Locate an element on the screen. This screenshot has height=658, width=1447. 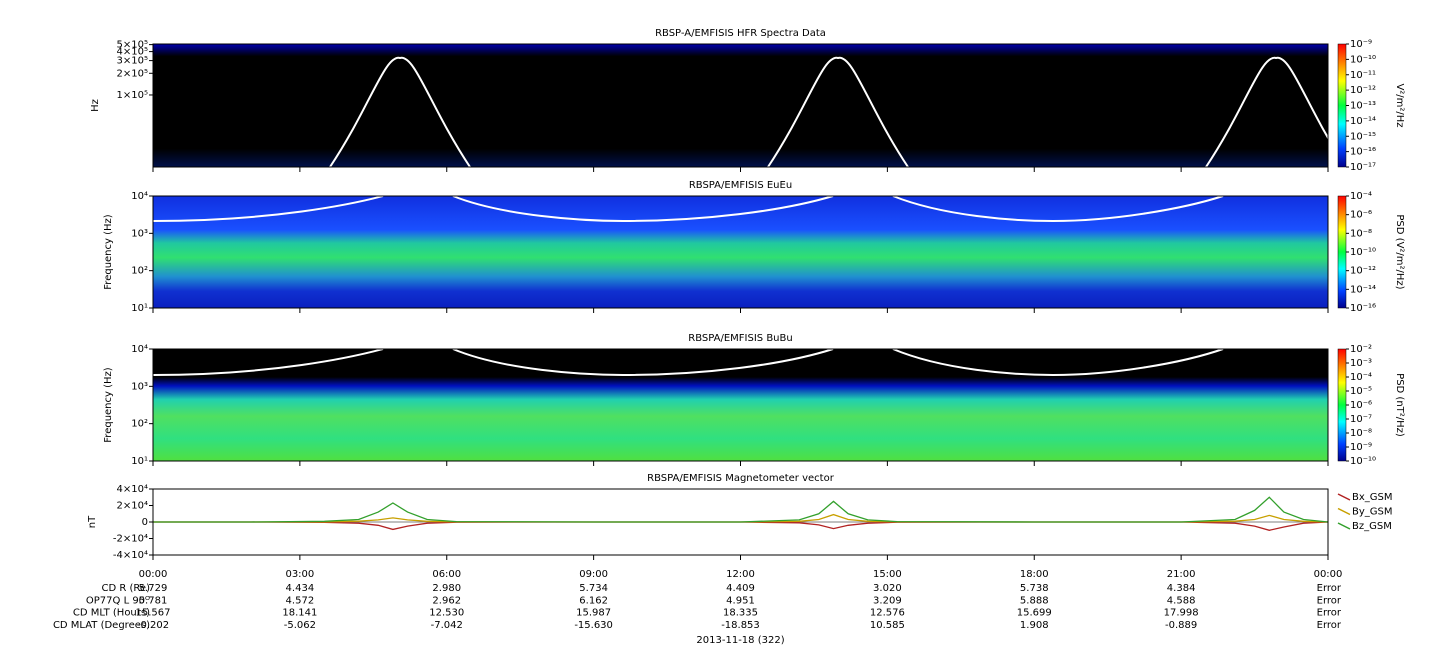
ephemeris-value: 2.962 is located at coordinates (446, 600).